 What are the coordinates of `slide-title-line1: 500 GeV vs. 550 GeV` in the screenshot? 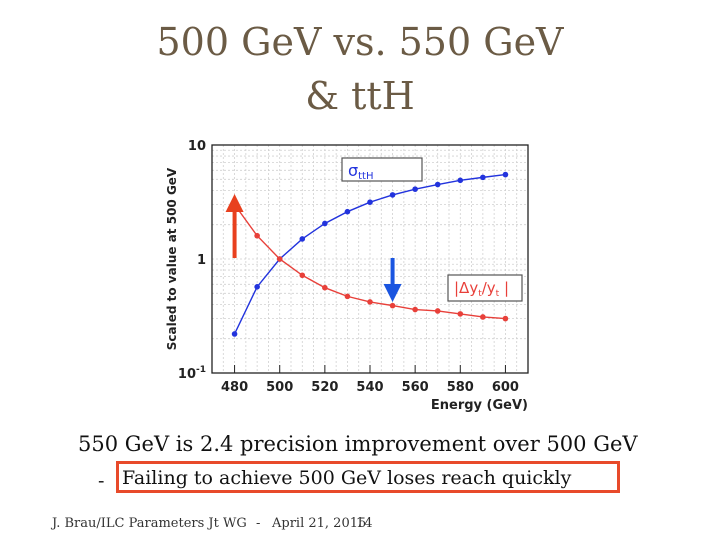 It's located at (360, 42).